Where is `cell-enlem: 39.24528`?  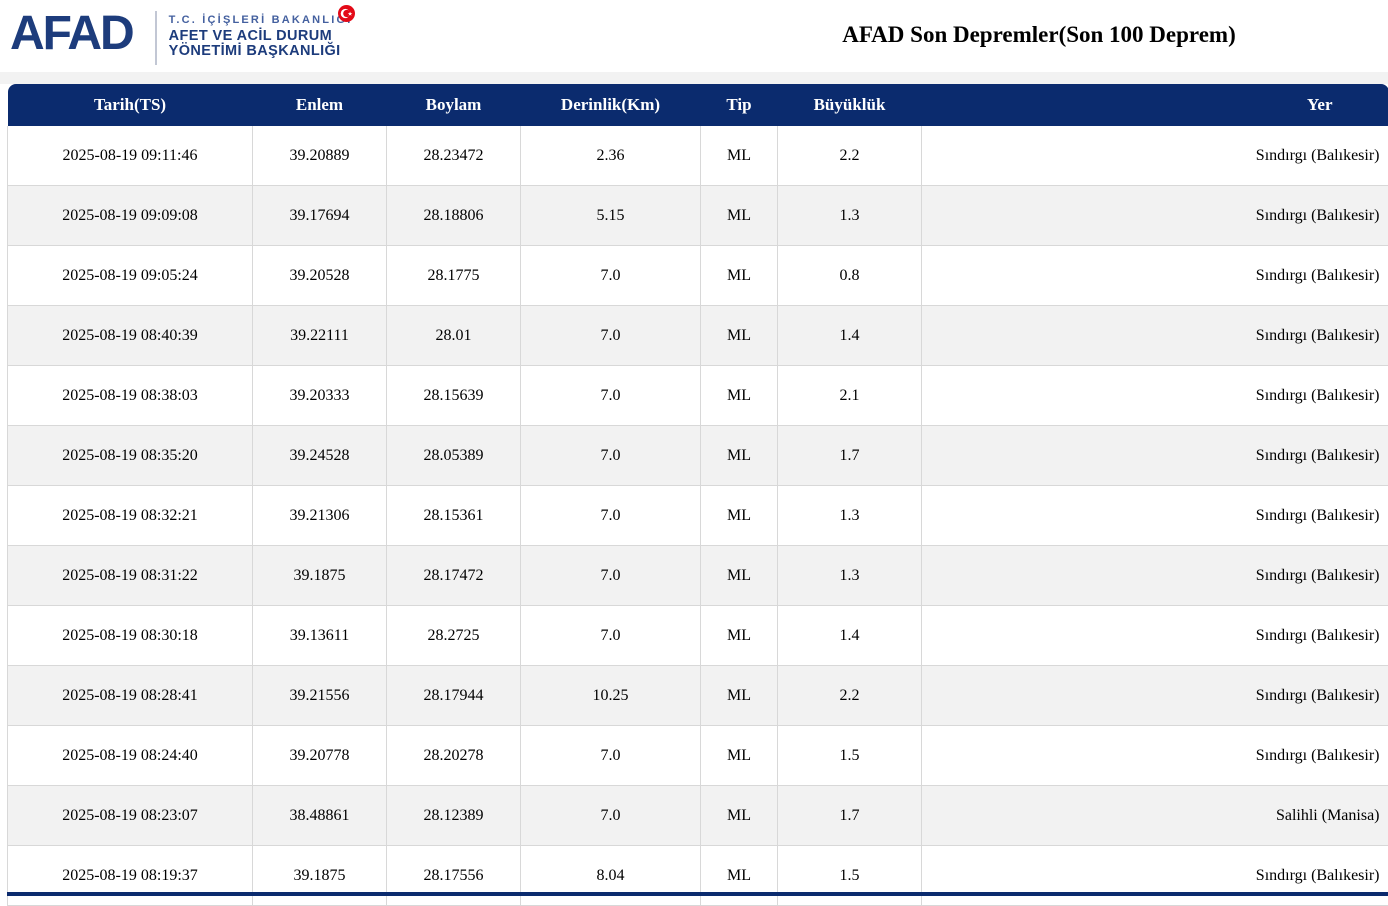 cell-enlem: 39.24528 is located at coordinates (320, 456).